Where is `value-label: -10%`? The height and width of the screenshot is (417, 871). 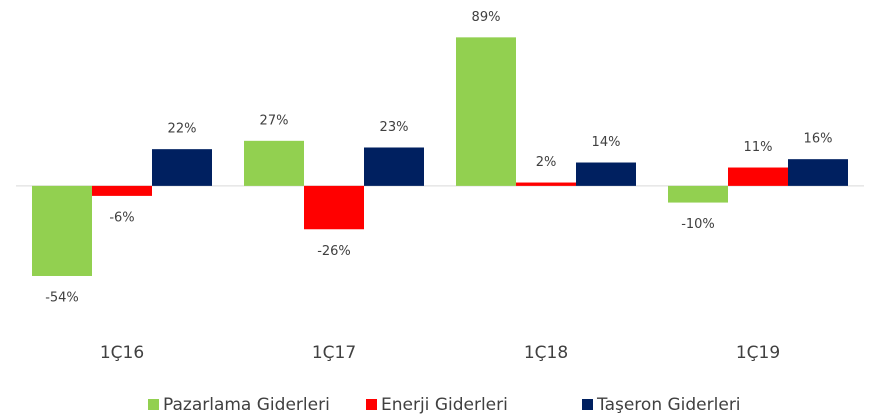
value-label: -10% is located at coordinates (698, 224).